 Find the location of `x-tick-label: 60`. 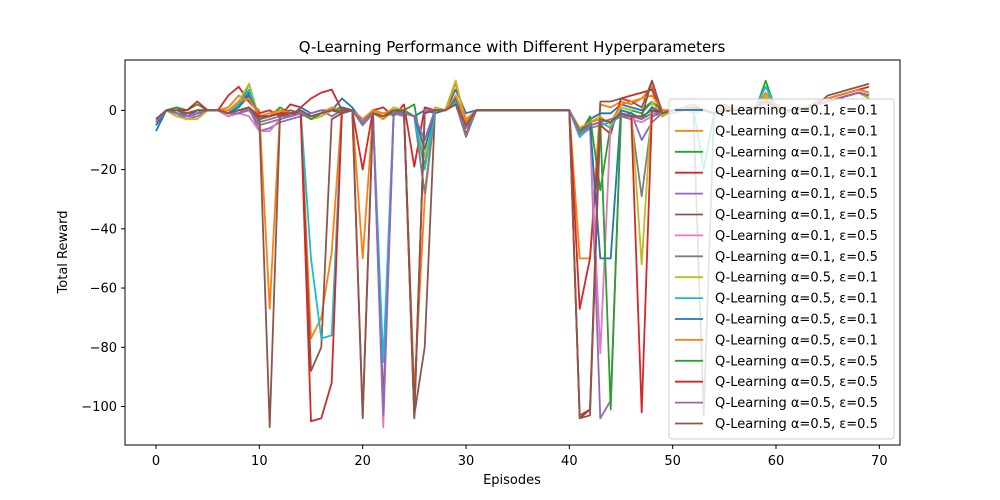

x-tick-label: 60 is located at coordinates (776, 461).